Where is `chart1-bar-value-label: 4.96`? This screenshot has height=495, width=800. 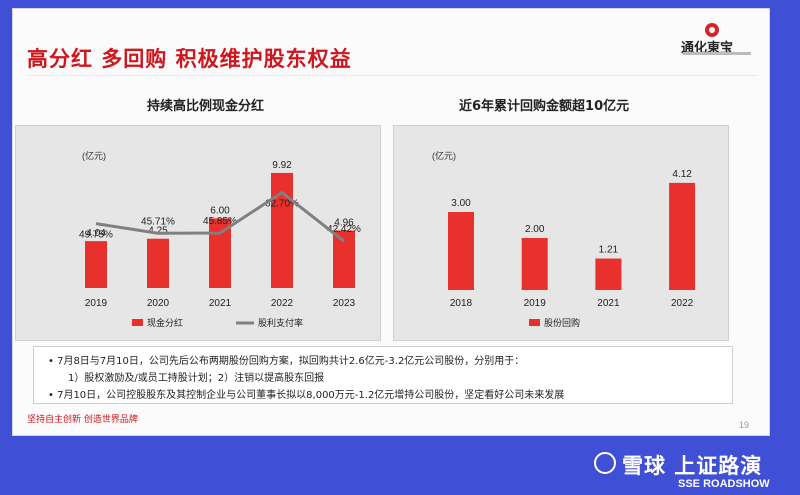 chart1-bar-value-label: 4.96 is located at coordinates (344, 222).